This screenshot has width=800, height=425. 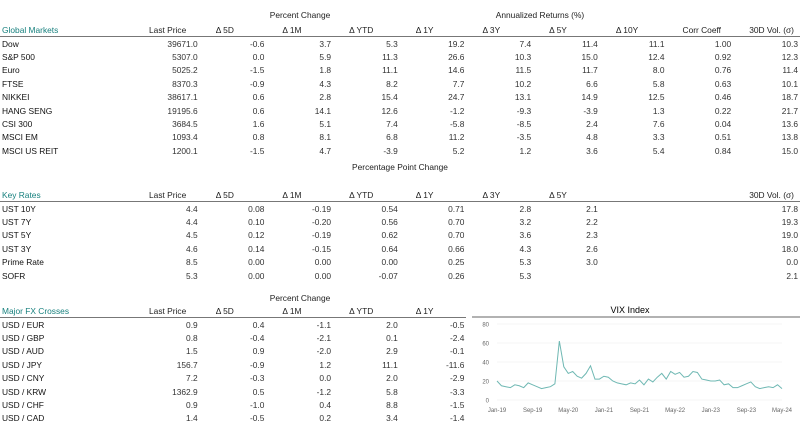 I want to click on y-tick-label: 20, so click(x=485, y=383).